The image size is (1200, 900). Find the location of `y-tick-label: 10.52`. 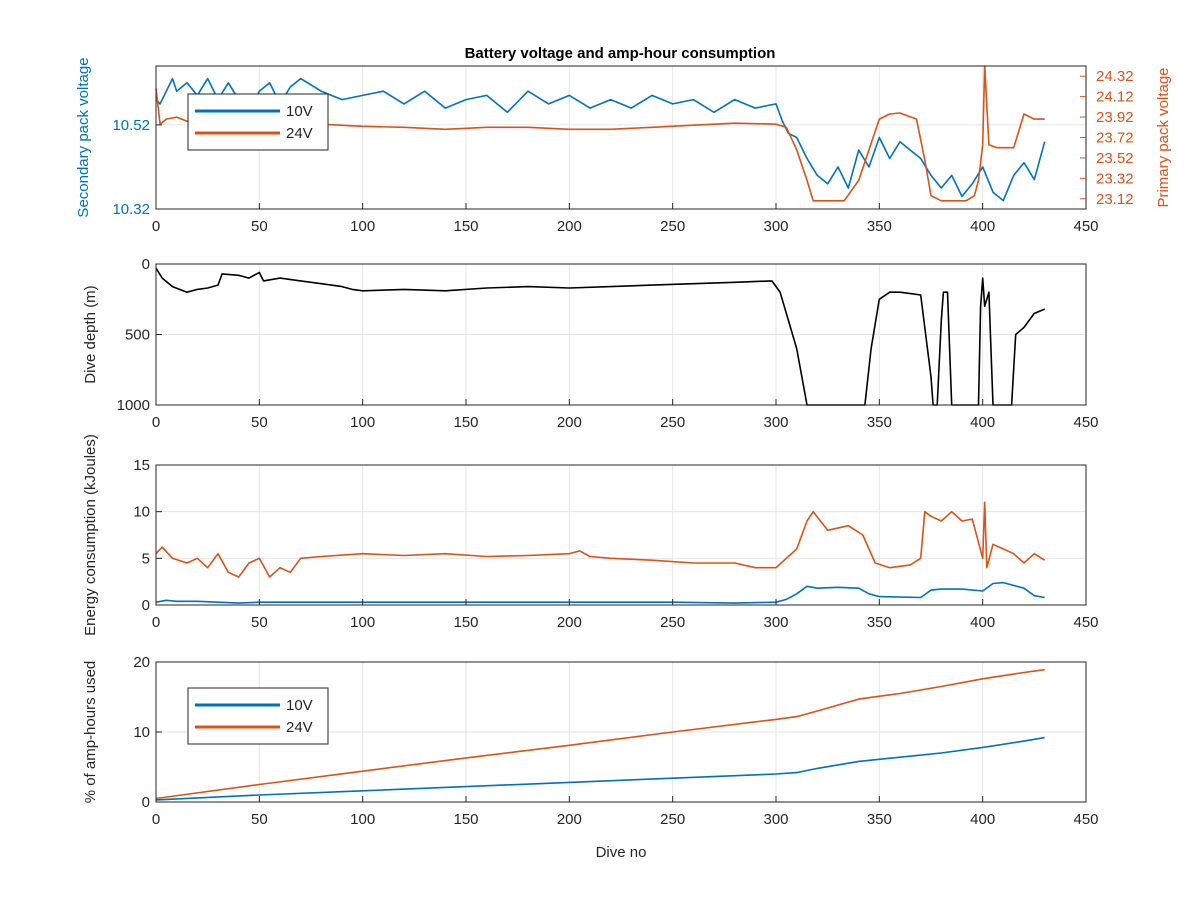

y-tick-label: 10.52 is located at coordinates (131, 125).